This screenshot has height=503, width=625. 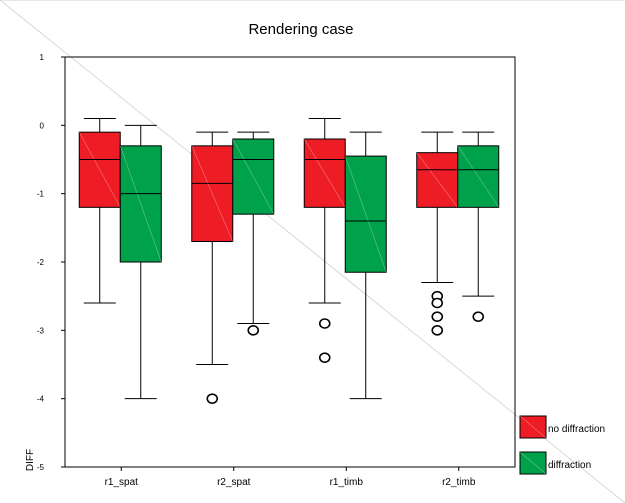 I want to click on y-tick-label: -4, so click(x=41, y=399).